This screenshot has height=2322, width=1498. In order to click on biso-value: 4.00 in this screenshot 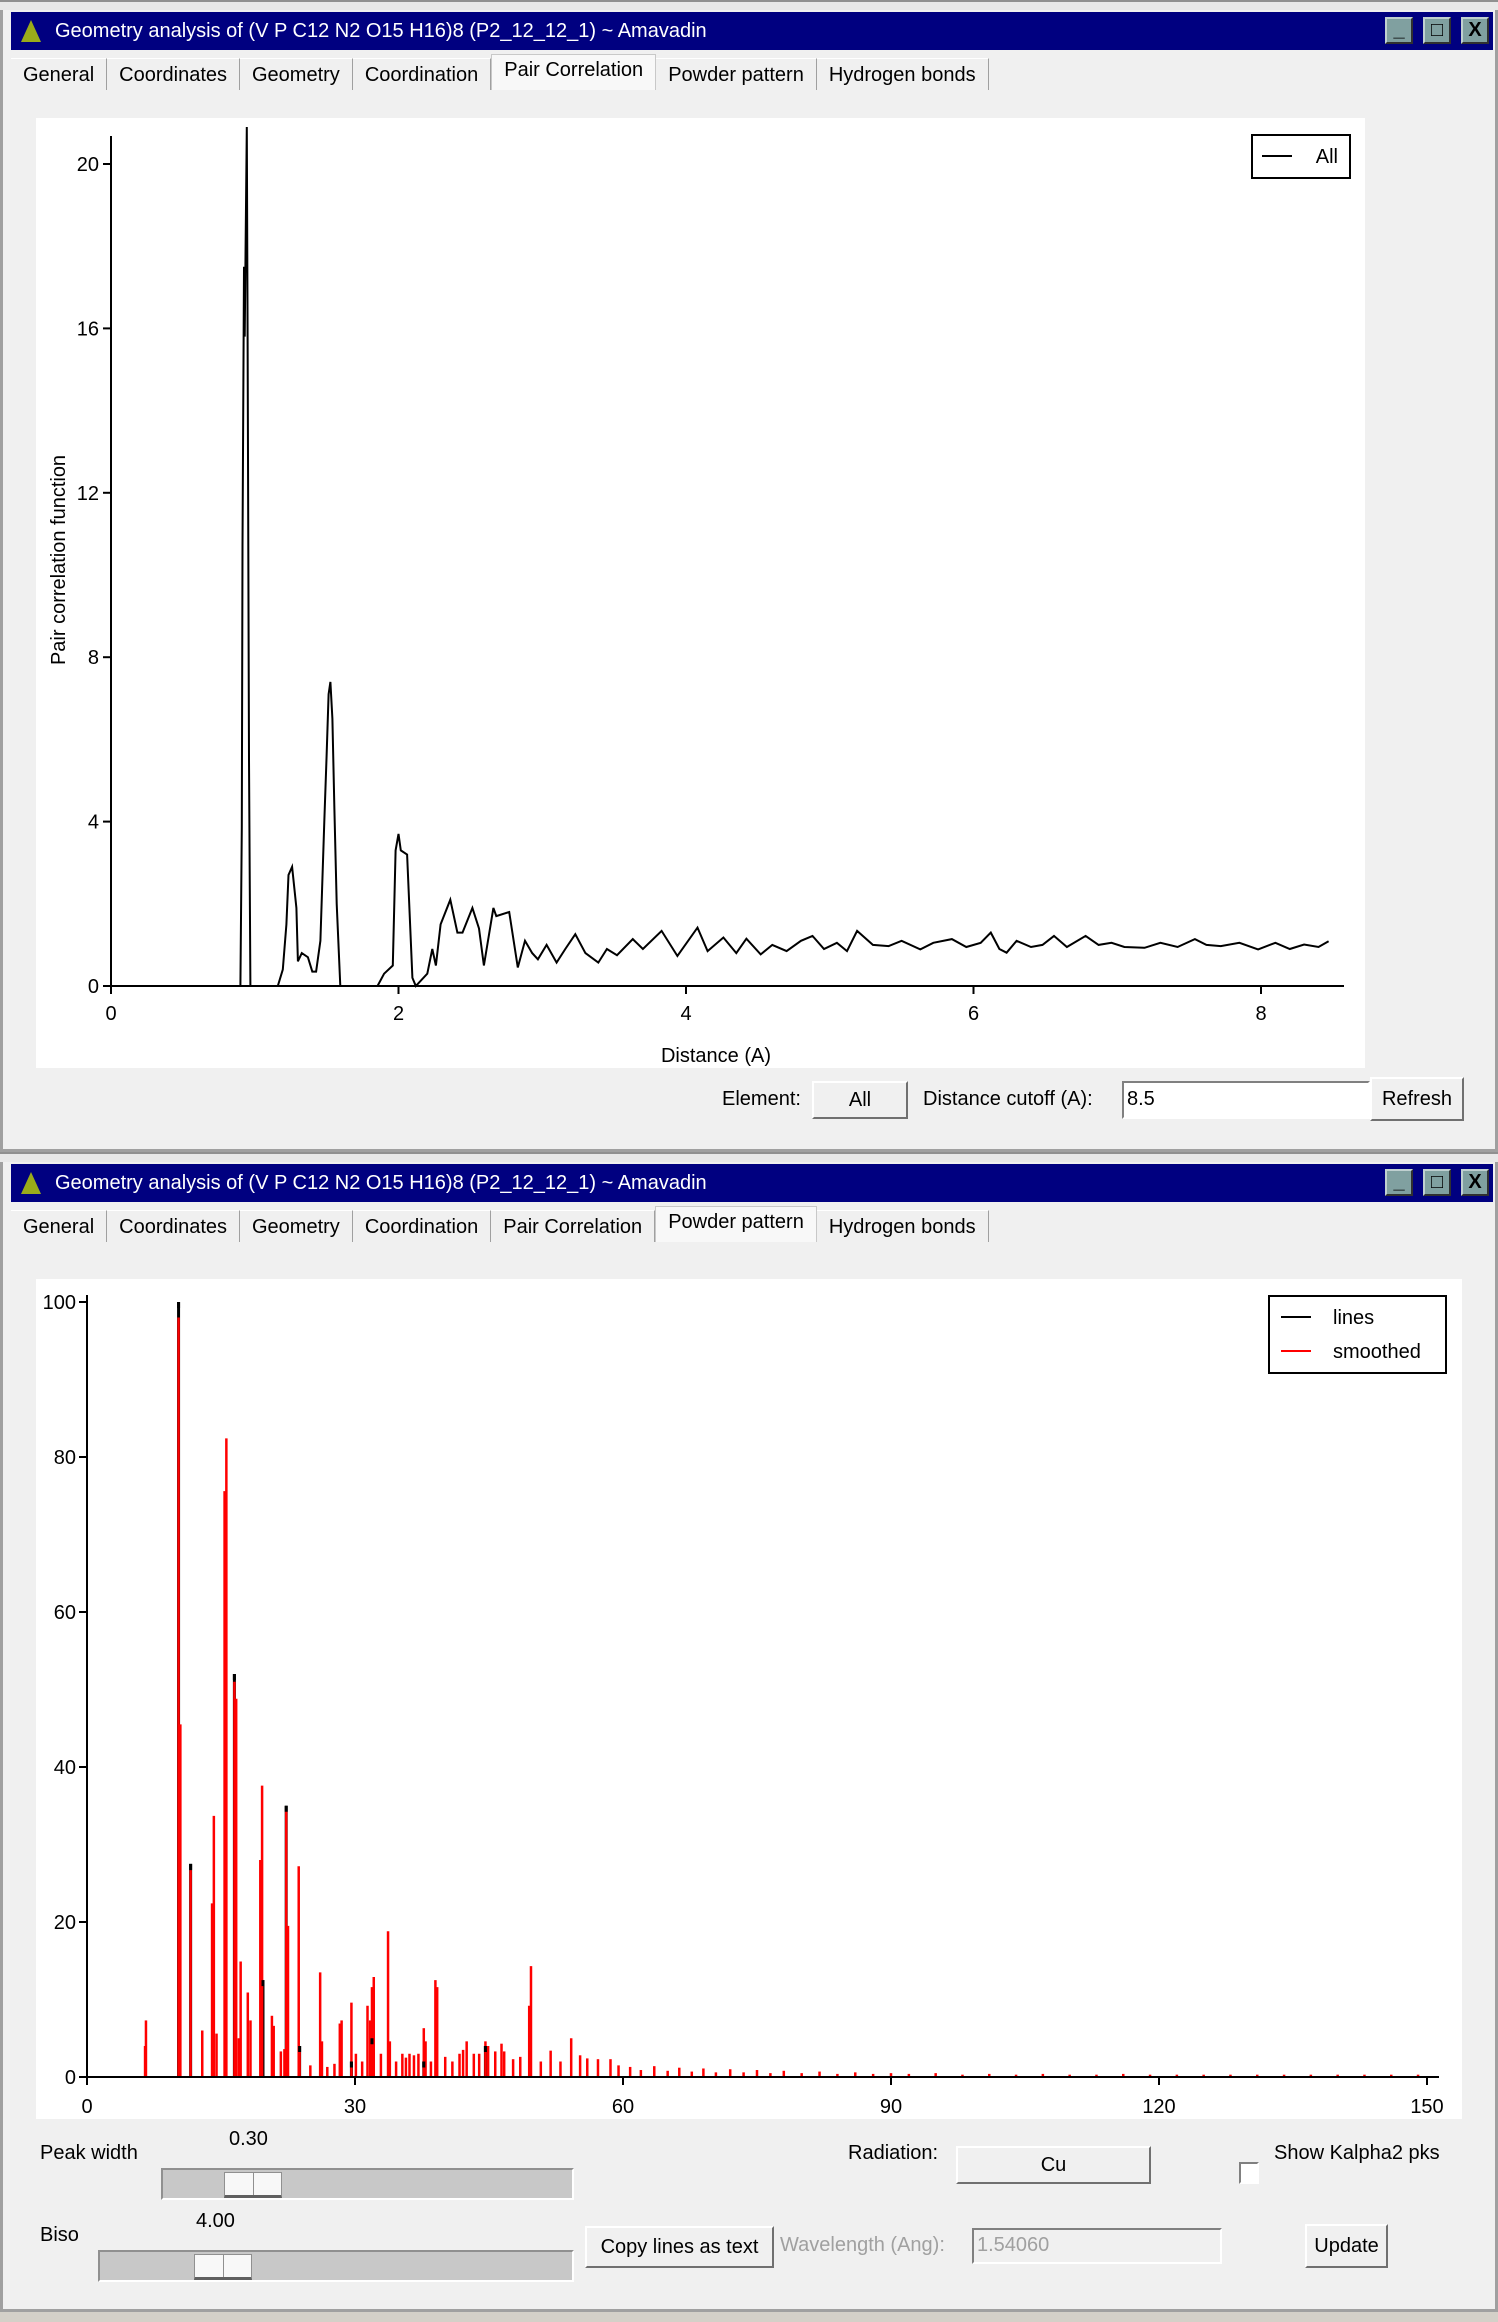, I will do `click(215, 2221)`.